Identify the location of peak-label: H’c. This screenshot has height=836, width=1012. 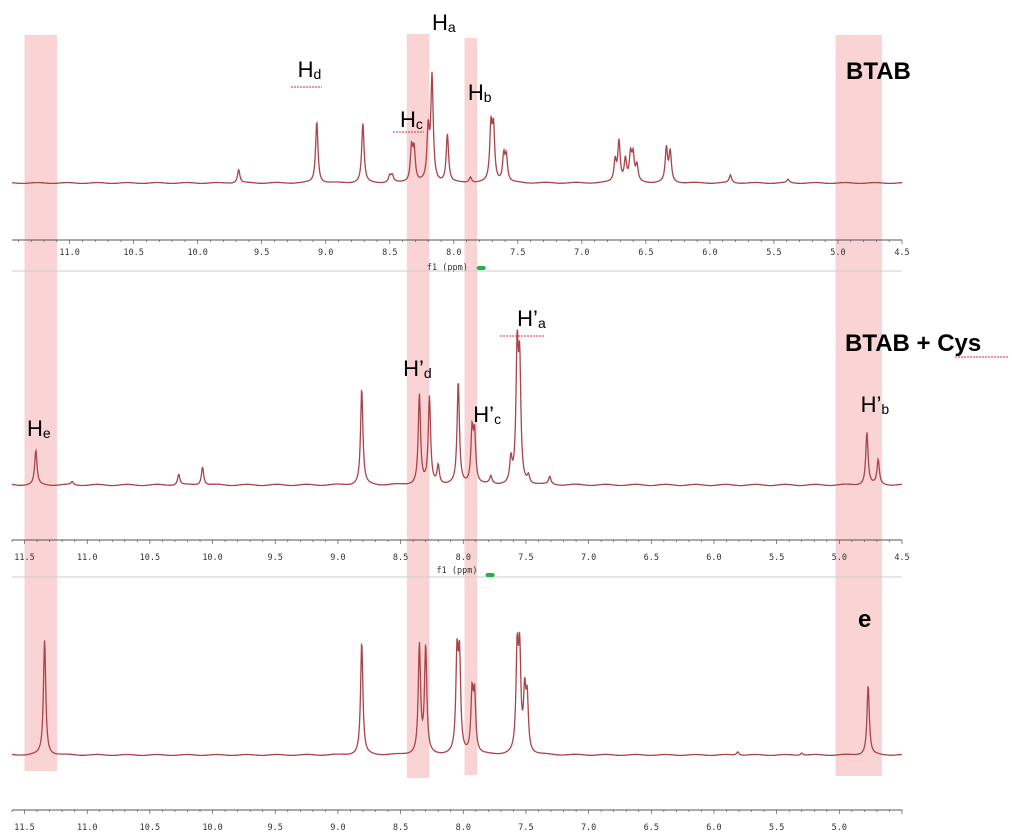
(487, 414).